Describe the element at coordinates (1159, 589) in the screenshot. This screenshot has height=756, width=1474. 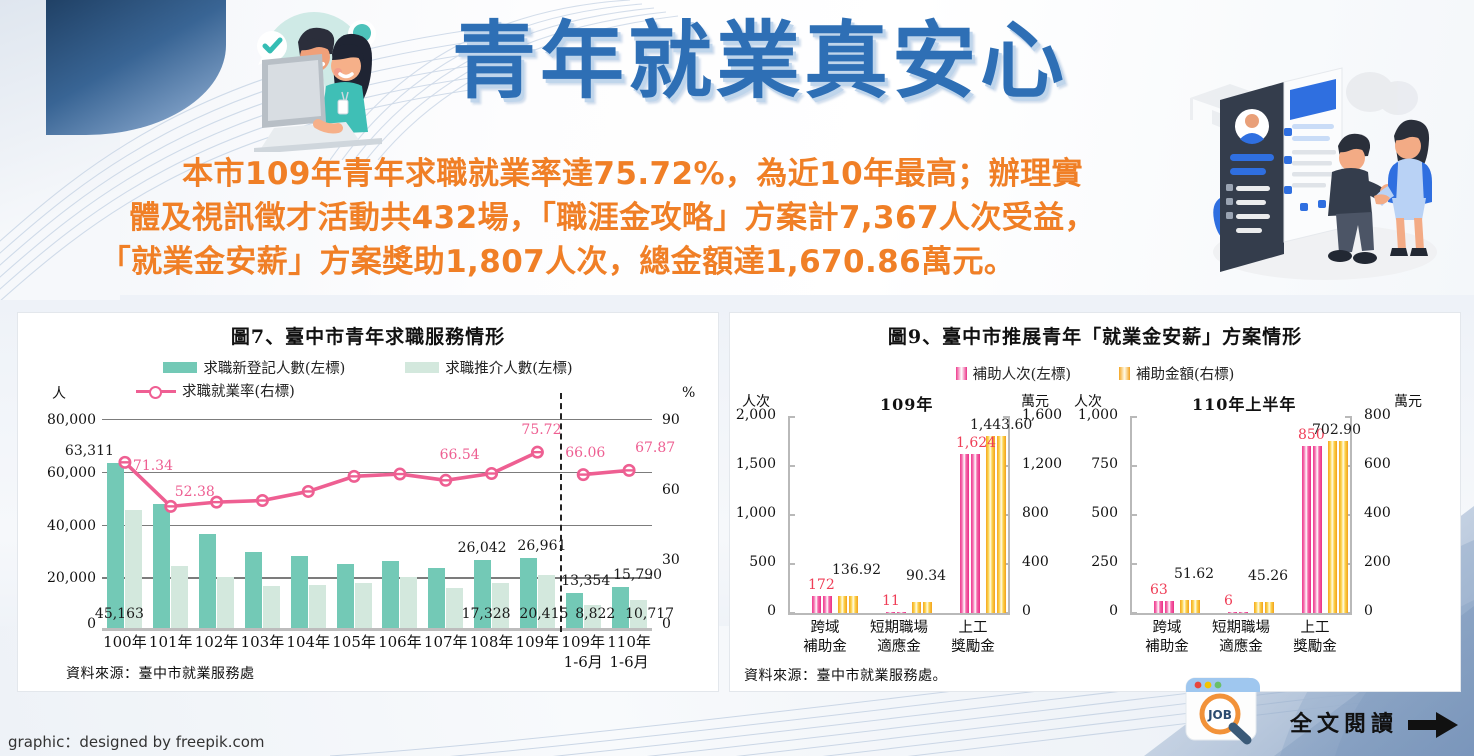
I see `label-p2-count-0: 63` at that location.